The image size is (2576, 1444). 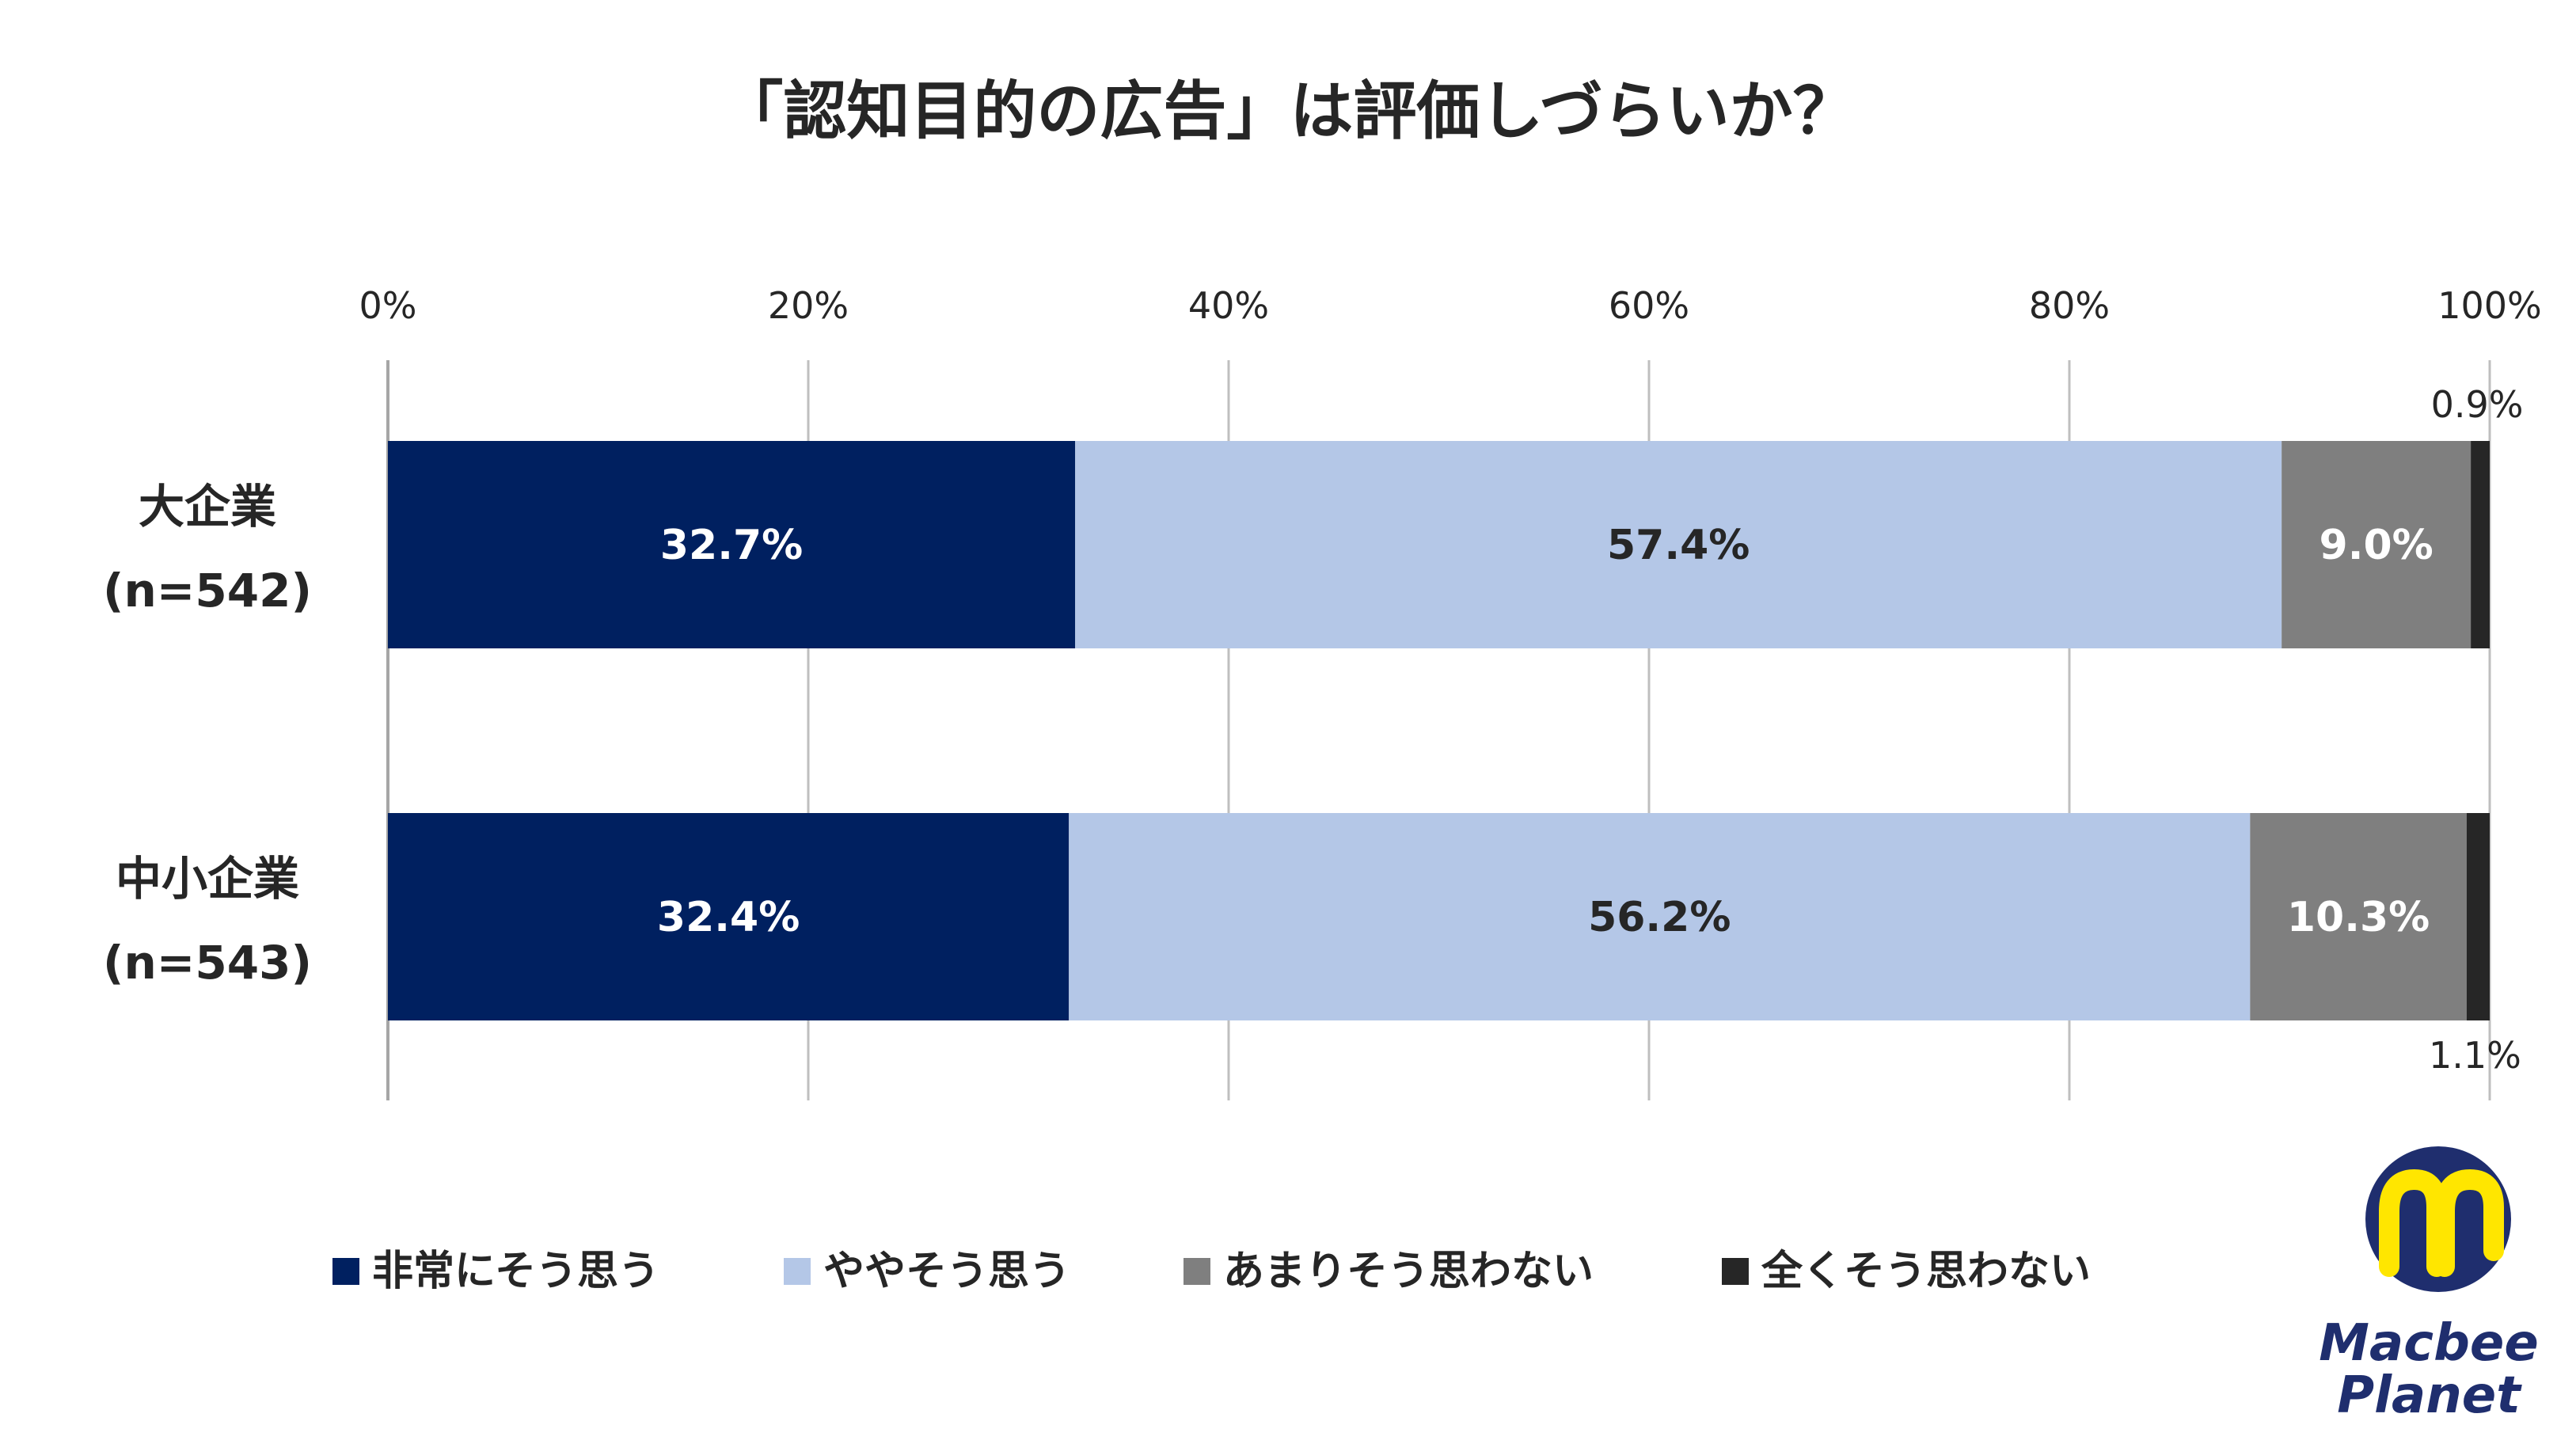 I want to click on logo-text-line1: Macbee, so click(x=2429, y=1343).